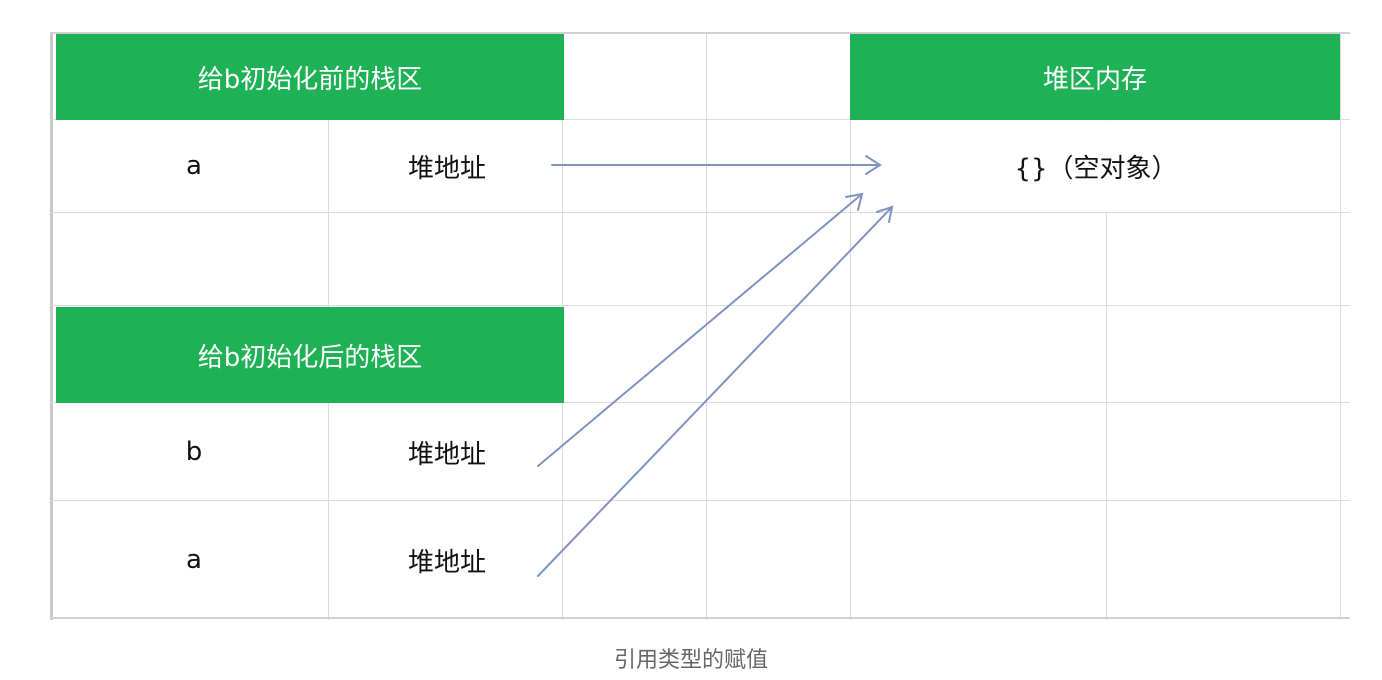 This screenshot has height=680, width=1382. Describe the element at coordinates (700, 329) in the screenshot. I see `arrow-after-b-to-heap` at that location.